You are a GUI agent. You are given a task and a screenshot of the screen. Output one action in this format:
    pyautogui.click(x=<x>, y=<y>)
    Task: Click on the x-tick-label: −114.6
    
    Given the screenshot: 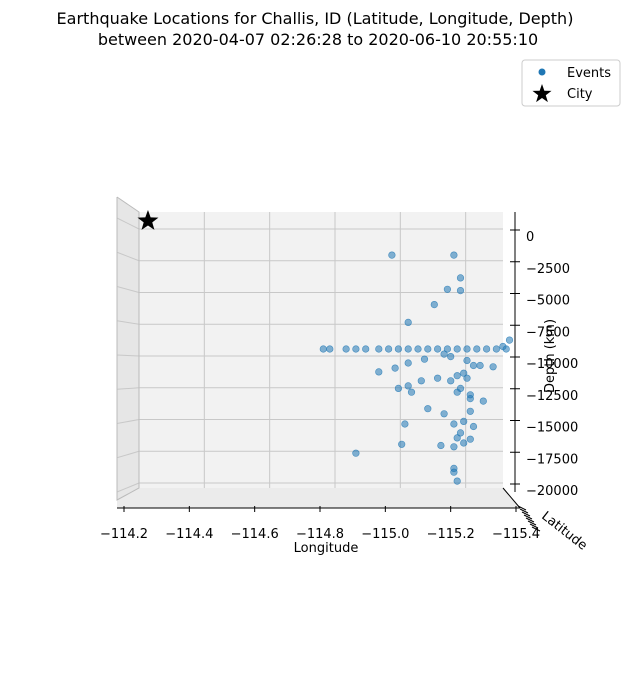 What is the action you would take?
    pyautogui.click(x=255, y=534)
    